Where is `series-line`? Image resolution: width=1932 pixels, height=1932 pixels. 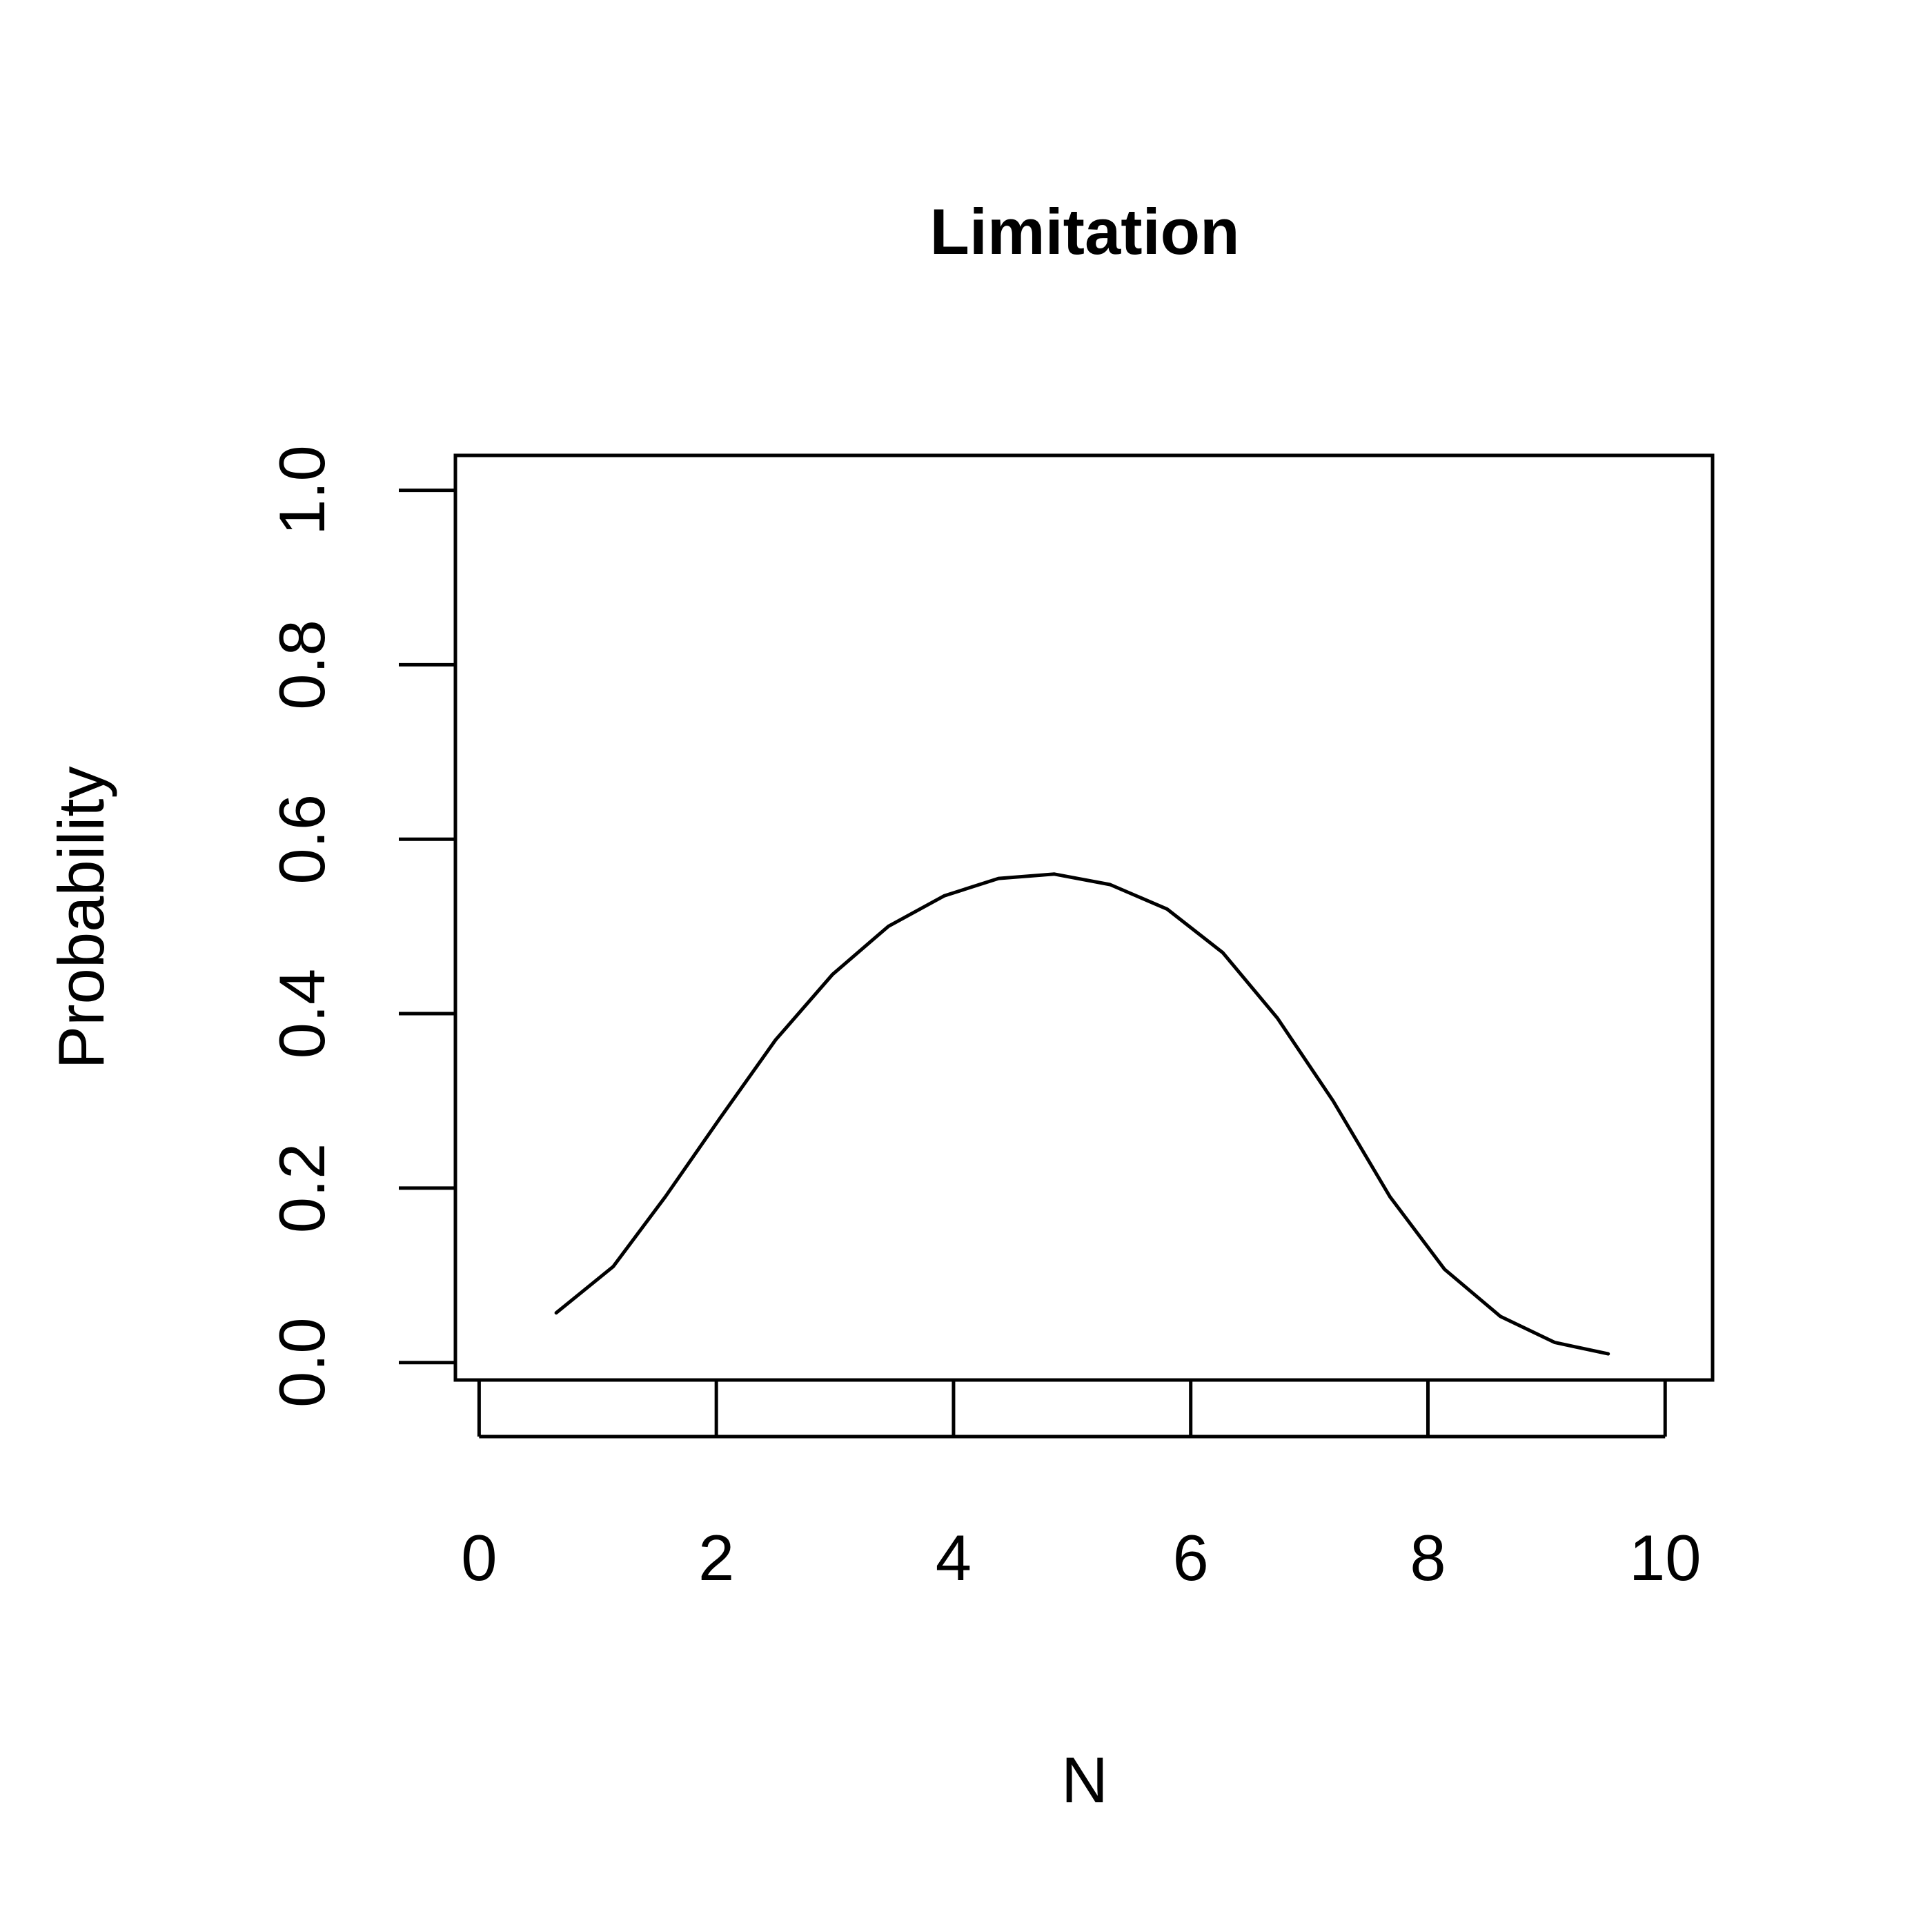
series-line is located at coordinates (1082, 1114).